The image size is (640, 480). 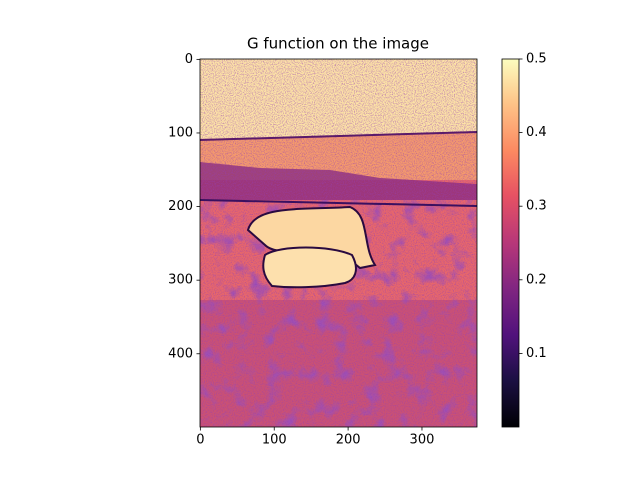 I want to click on y-tick-label: 100, so click(x=180, y=132).